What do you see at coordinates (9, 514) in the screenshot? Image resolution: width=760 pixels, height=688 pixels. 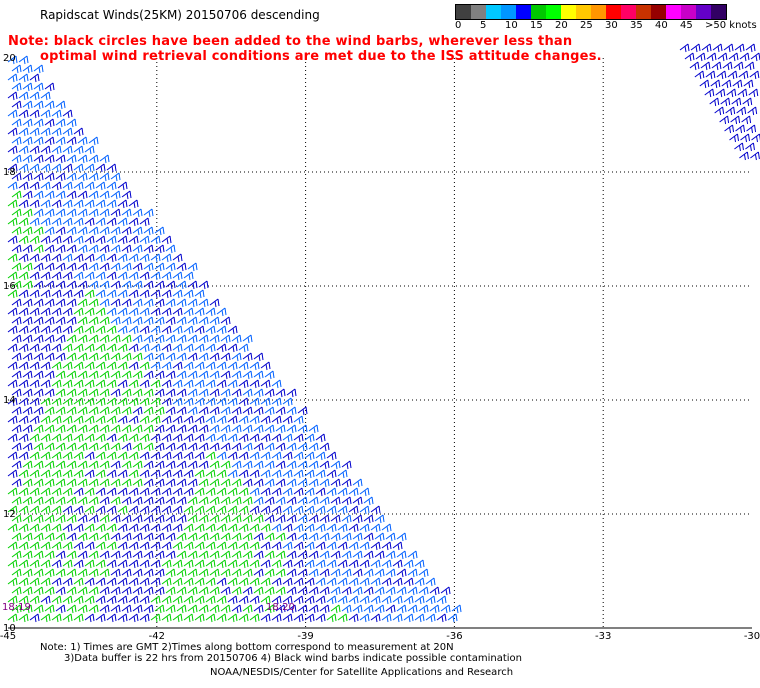 I see `latitude-label: 12` at bounding box center [9, 514].